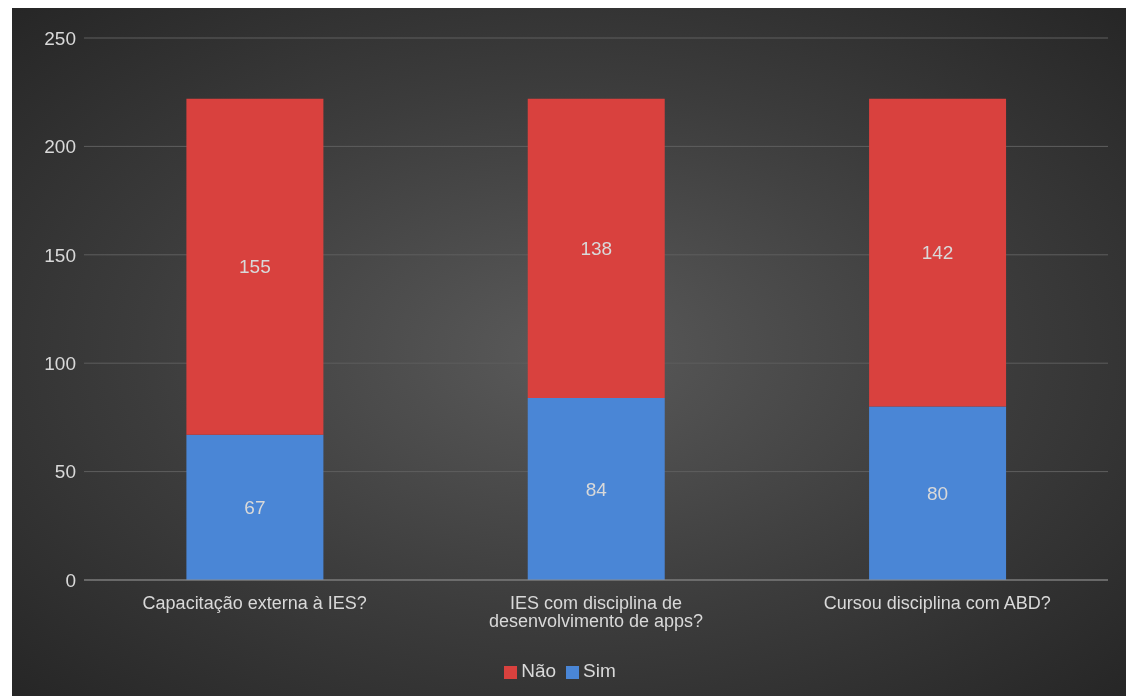 The height and width of the screenshot is (700, 1126). What do you see at coordinates (937, 602) in the screenshot?
I see `x-tick-label: Cursou disciplina com ABD?` at bounding box center [937, 602].